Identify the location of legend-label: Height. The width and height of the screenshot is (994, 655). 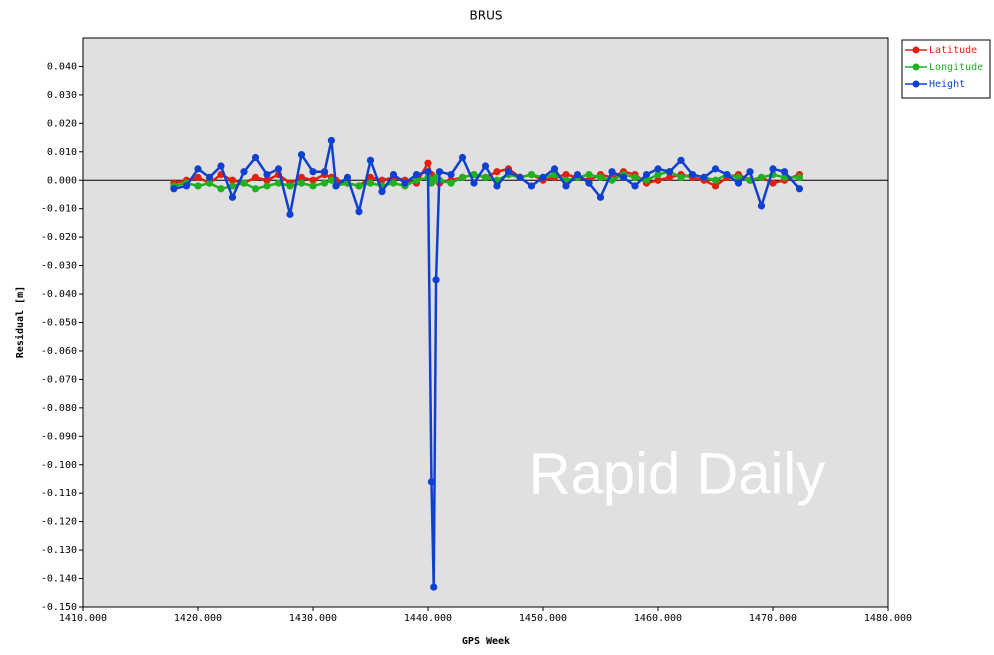
(947, 84).